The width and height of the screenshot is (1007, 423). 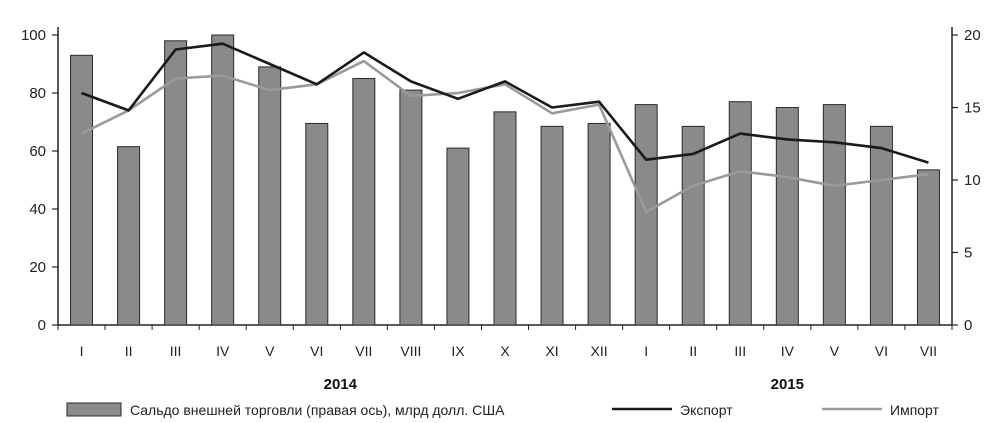 I want to click on year-label: 2015, so click(x=787, y=384).